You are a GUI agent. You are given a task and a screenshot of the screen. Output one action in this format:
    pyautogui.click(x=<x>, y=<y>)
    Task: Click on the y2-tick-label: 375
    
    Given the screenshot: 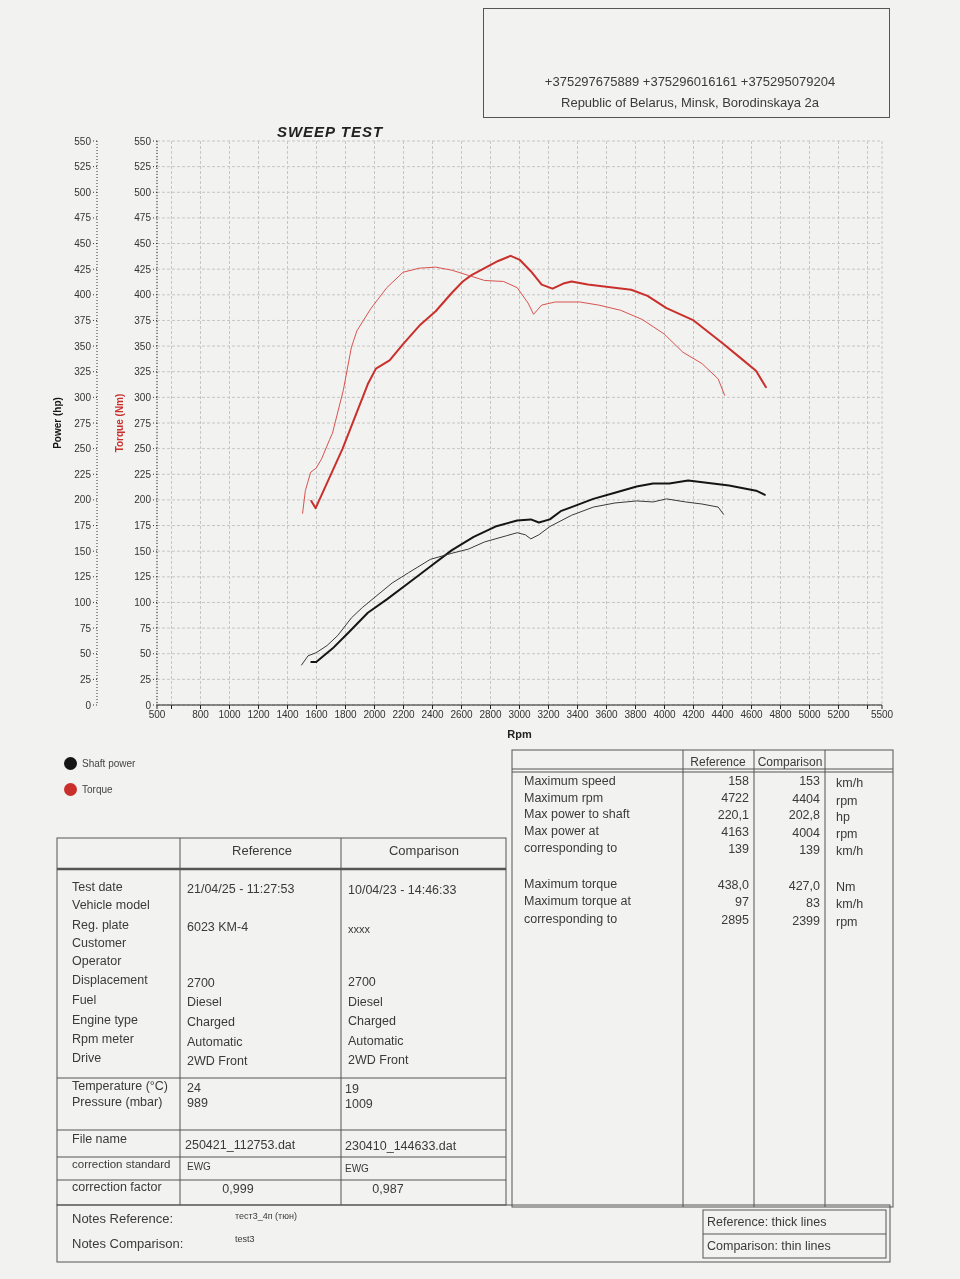 What is the action you would take?
    pyautogui.click(x=143, y=320)
    